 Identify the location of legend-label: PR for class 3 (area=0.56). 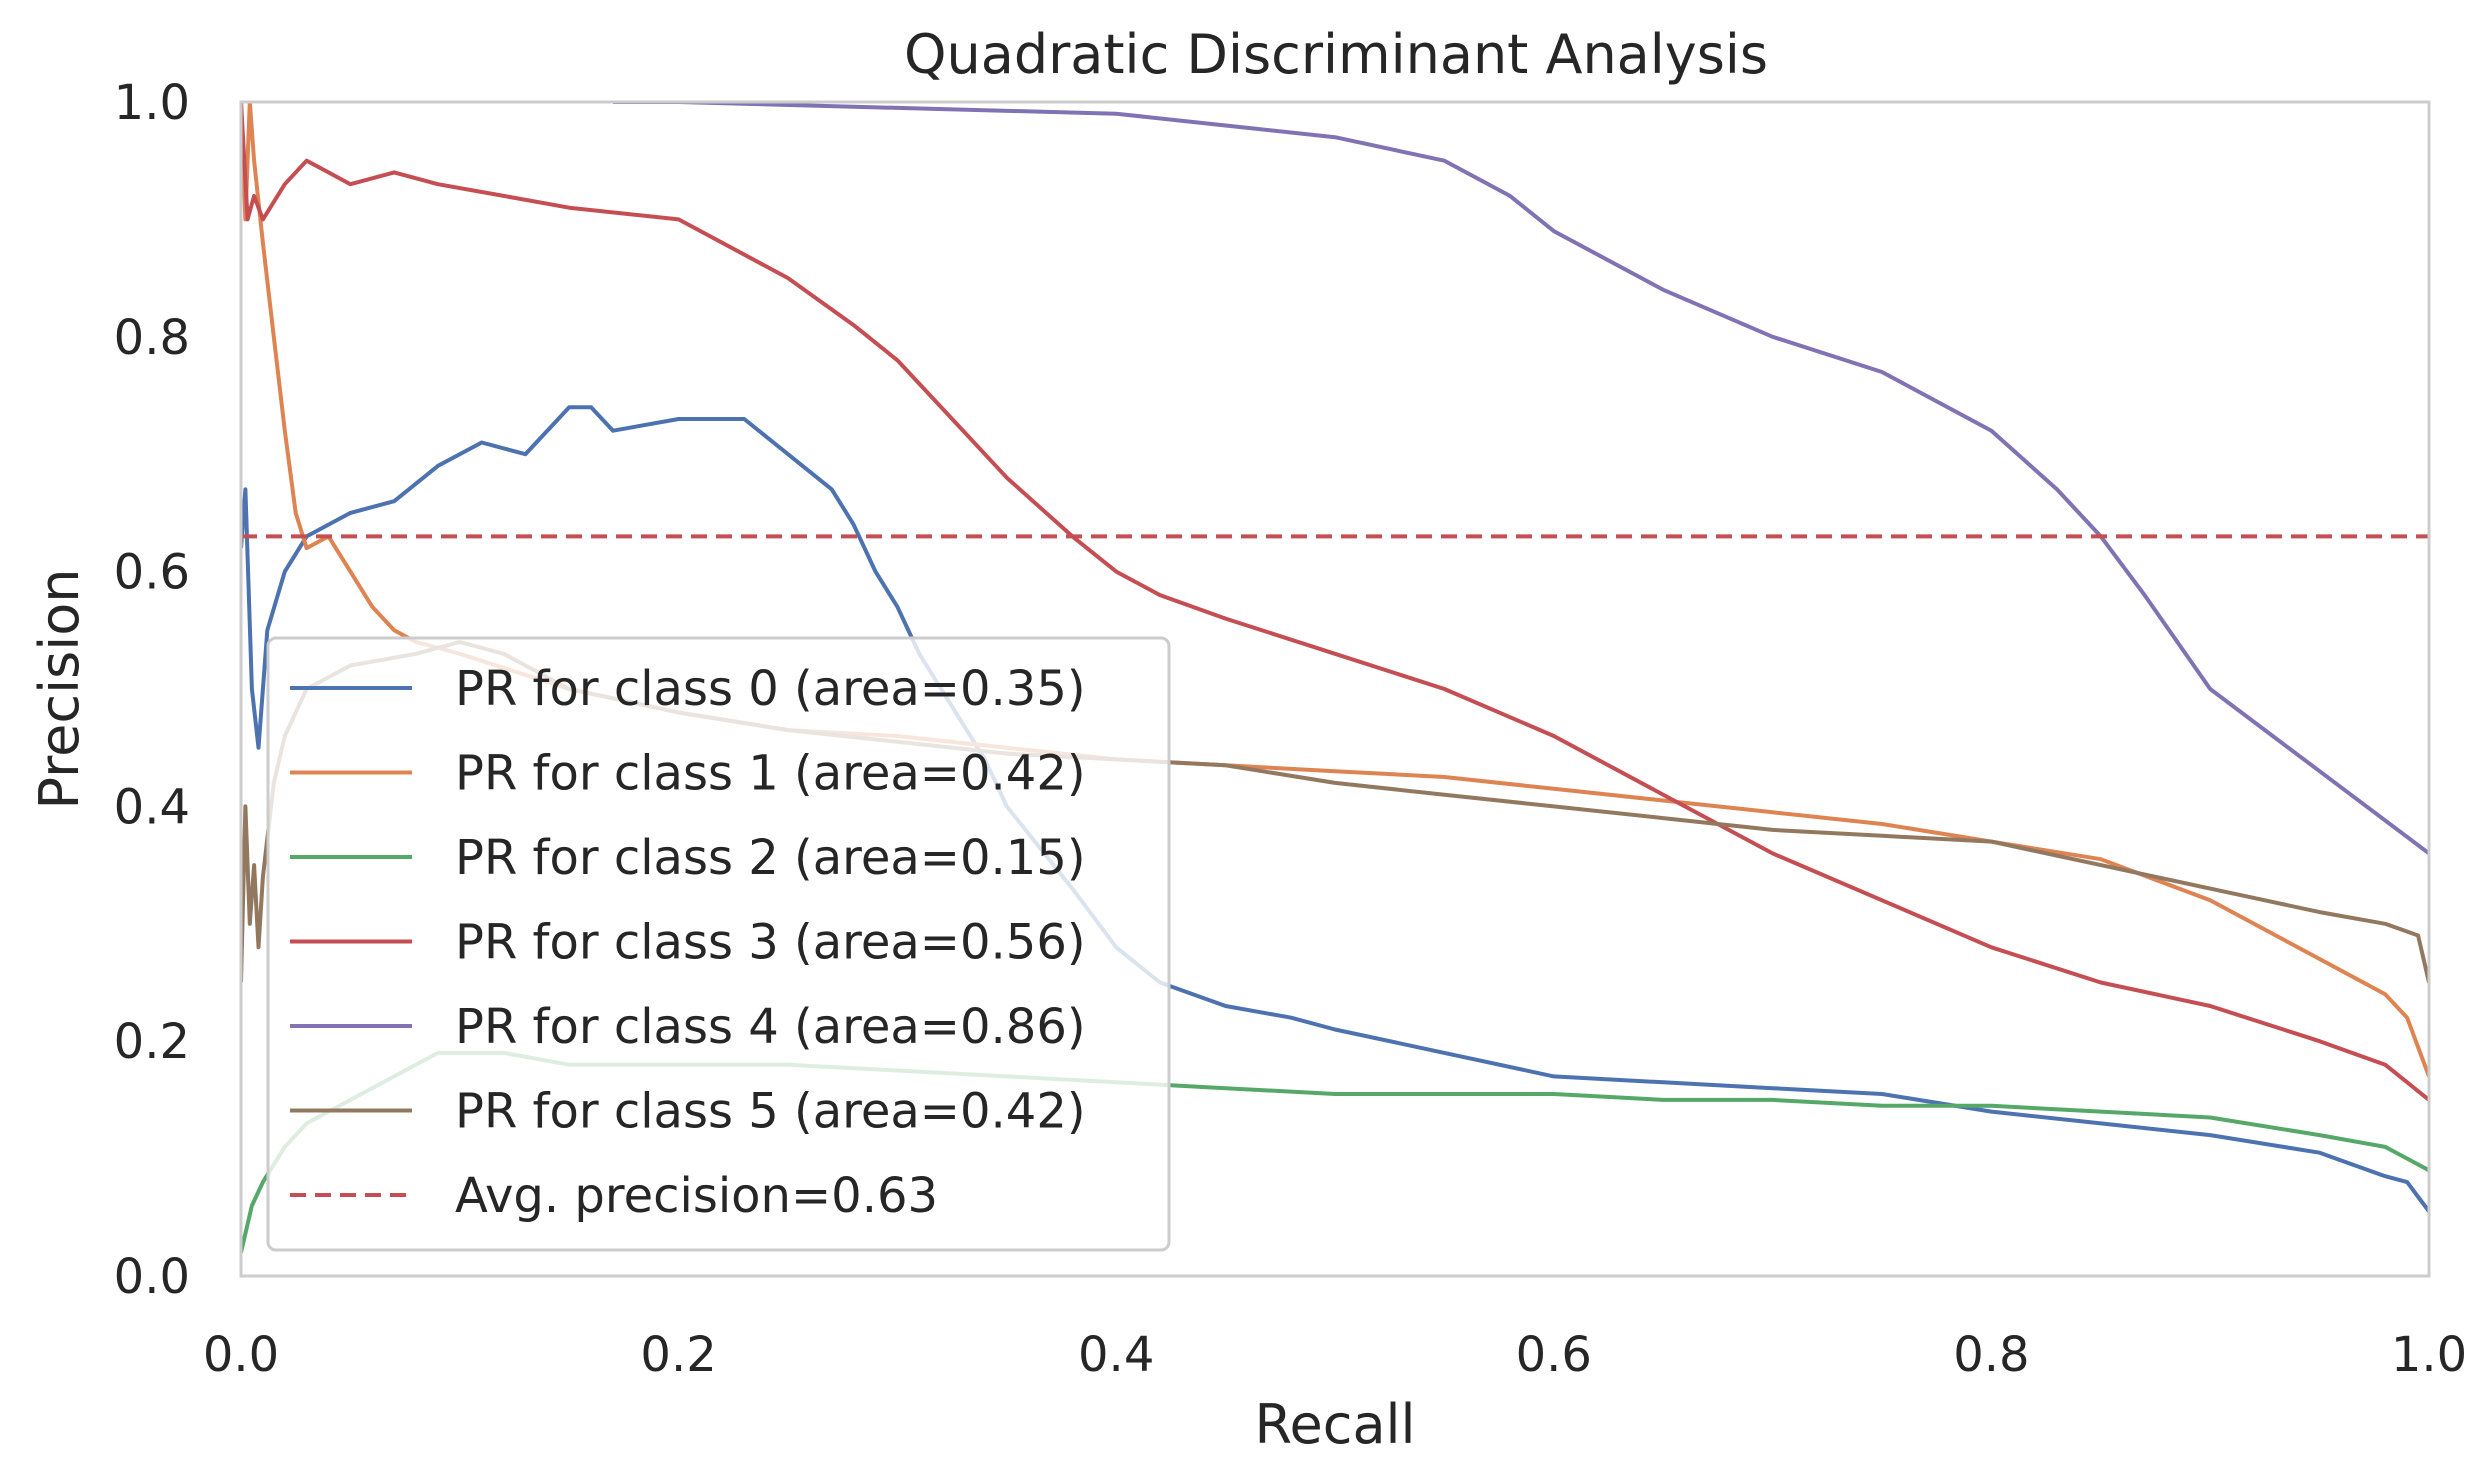
(770, 943).